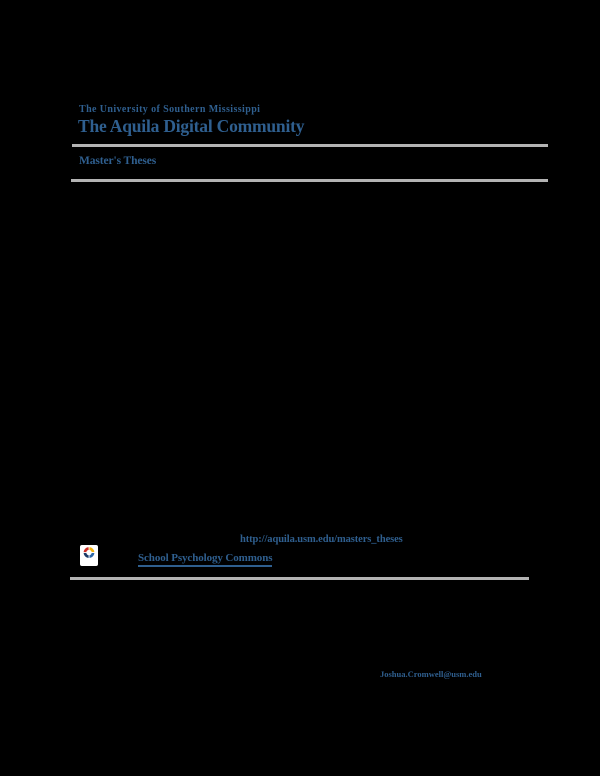  Describe the element at coordinates (205, 559) in the screenshot. I see `commons-discipline-link: School Psychology Commons` at that location.